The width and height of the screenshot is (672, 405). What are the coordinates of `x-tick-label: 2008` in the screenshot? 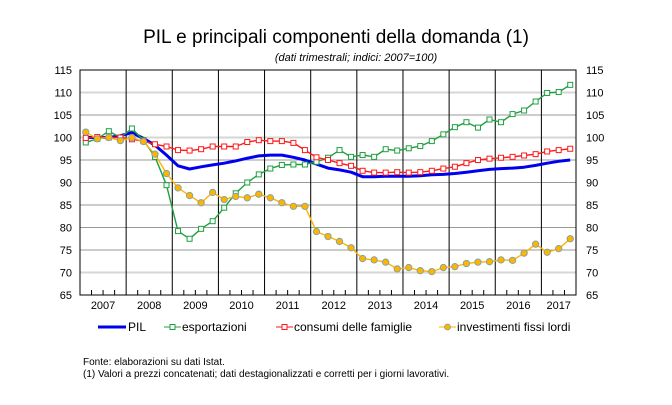 It's located at (149, 306).